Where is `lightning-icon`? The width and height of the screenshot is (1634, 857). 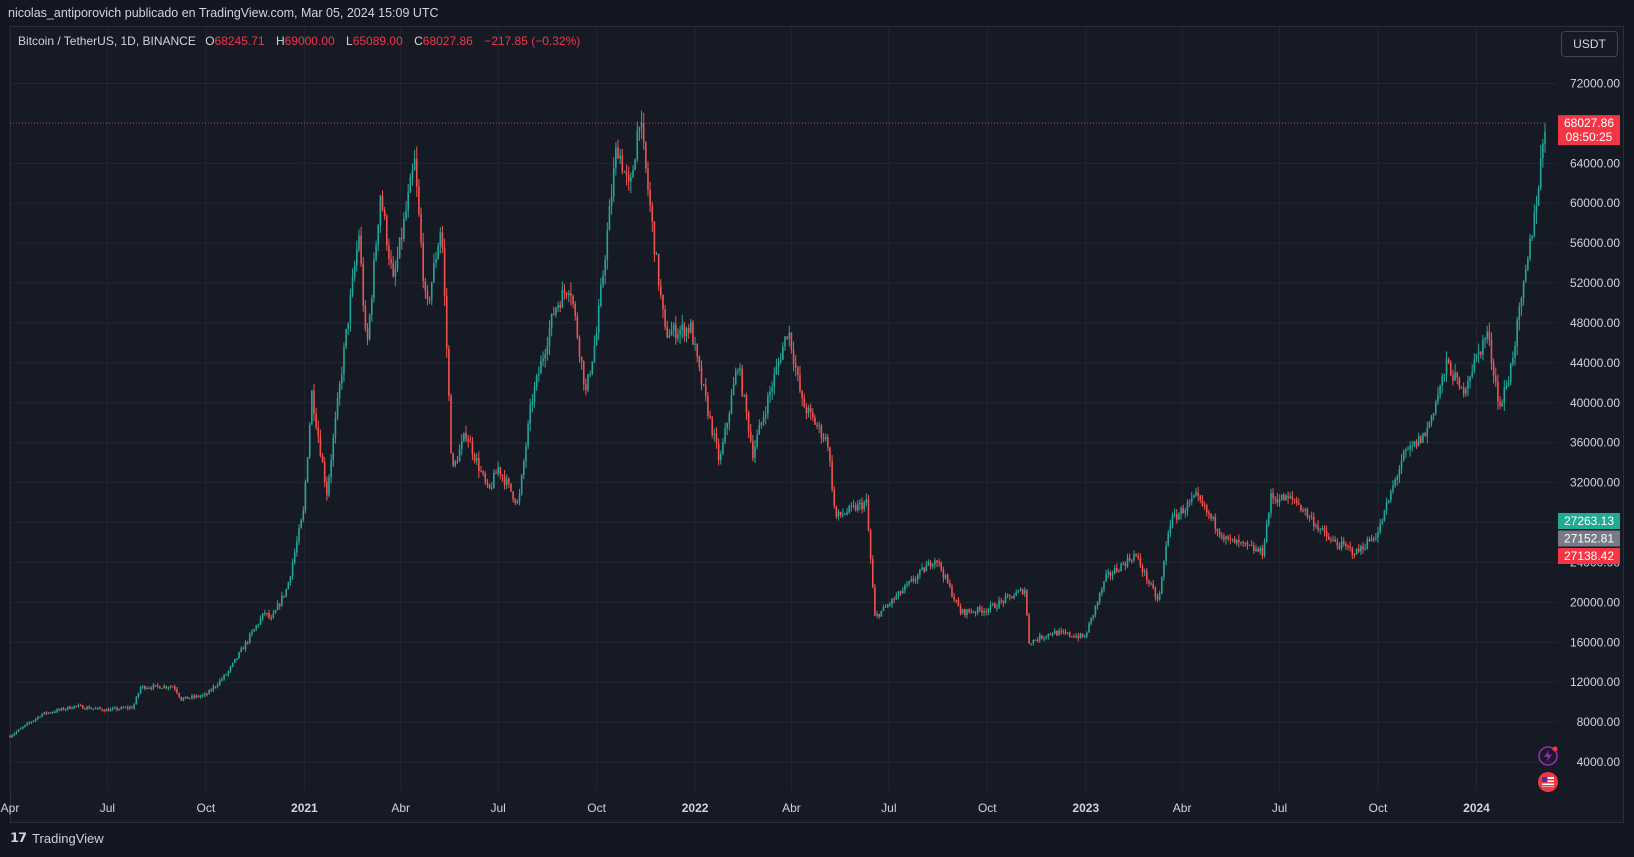
lightning-icon is located at coordinates (1548, 756).